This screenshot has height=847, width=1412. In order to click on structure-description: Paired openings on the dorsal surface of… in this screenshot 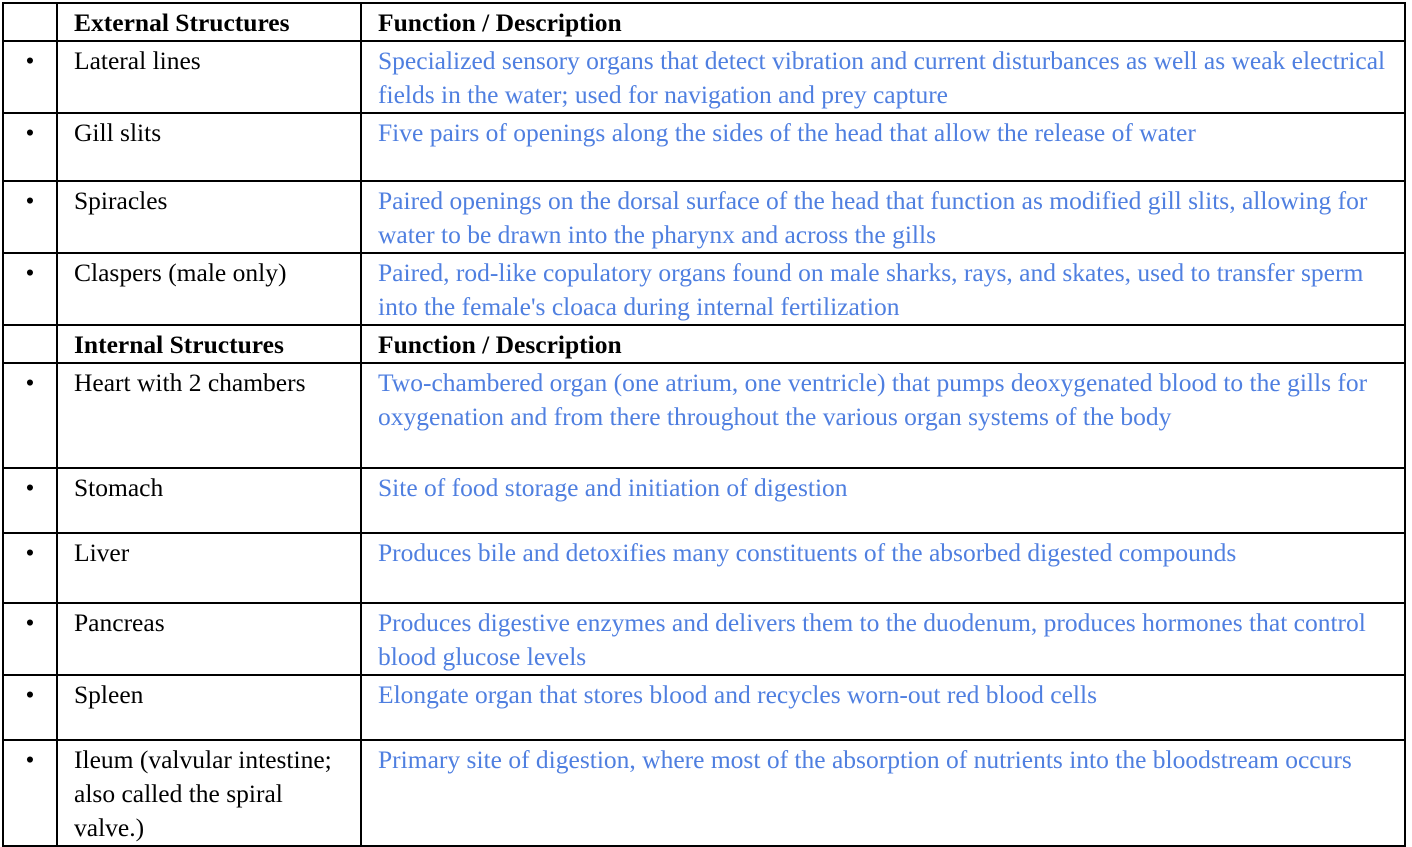, I will do `click(883, 217)`.